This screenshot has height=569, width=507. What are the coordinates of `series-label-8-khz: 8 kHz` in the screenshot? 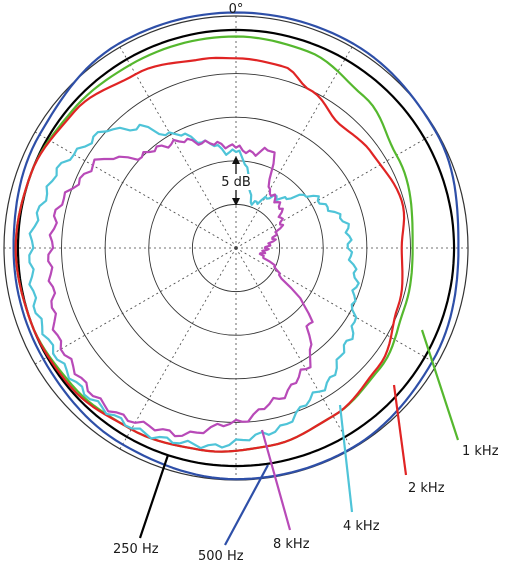 It's located at (291, 544).